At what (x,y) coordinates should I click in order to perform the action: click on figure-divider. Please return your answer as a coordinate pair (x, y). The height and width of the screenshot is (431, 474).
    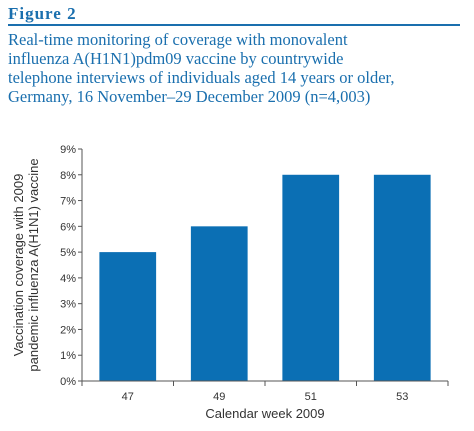
    Looking at the image, I should click on (234, 25).